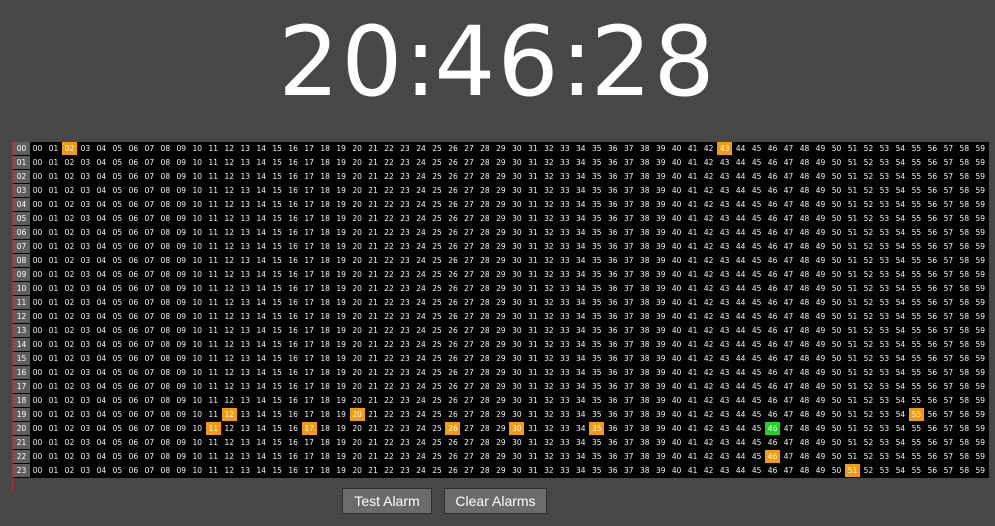 This screenshot has width=995, height=526. I want to click on minute-cell: 23, so click(405, 148).